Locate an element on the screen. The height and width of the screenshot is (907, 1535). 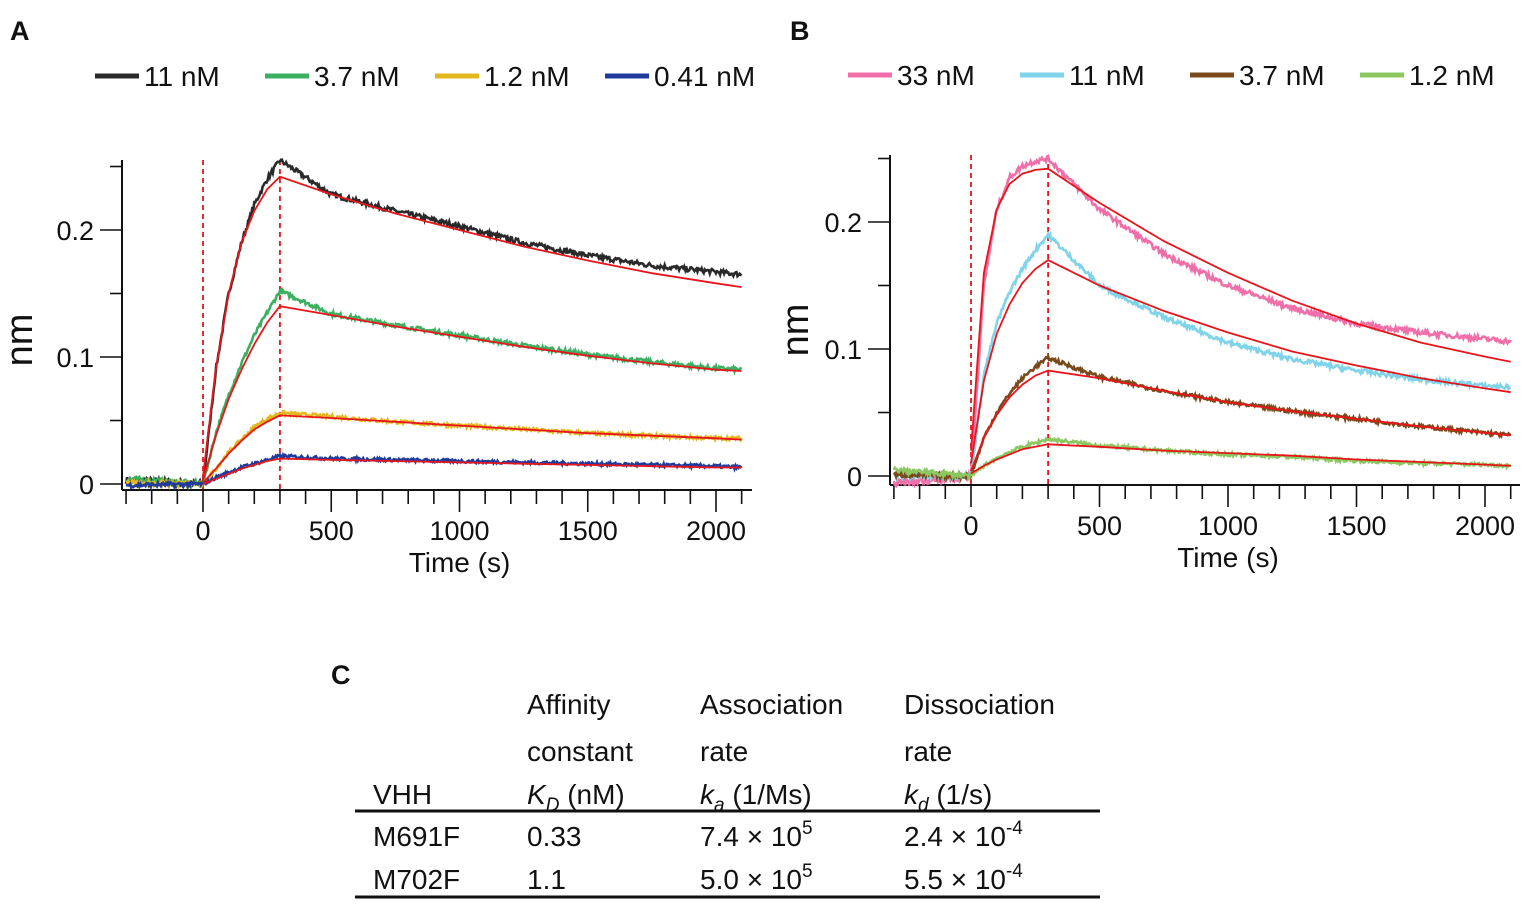
legend-item: 33 nM is located at coordinates (911, 75).